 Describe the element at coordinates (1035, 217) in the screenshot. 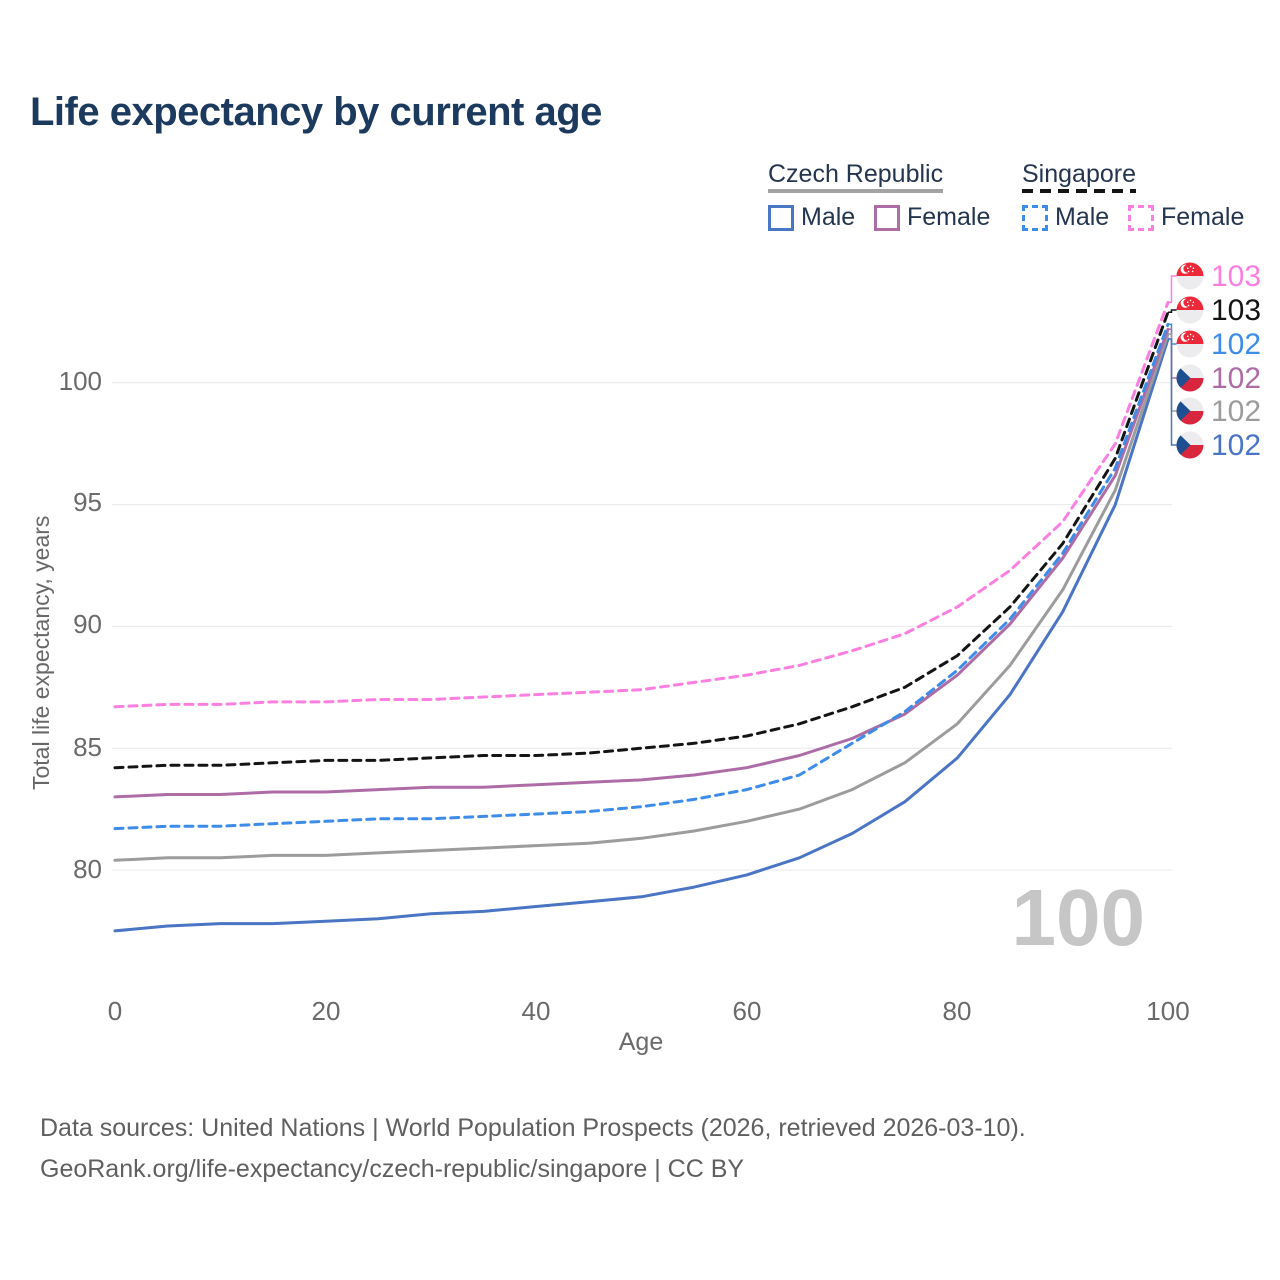

I see `singapore-male-swatch-icon` at that location.